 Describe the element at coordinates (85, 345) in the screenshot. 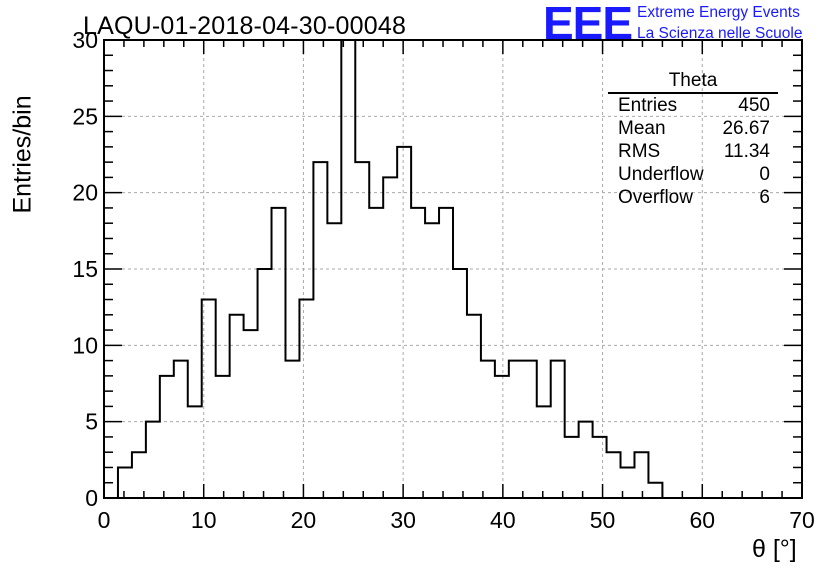

I see `y-tick-label: 10` at that location.